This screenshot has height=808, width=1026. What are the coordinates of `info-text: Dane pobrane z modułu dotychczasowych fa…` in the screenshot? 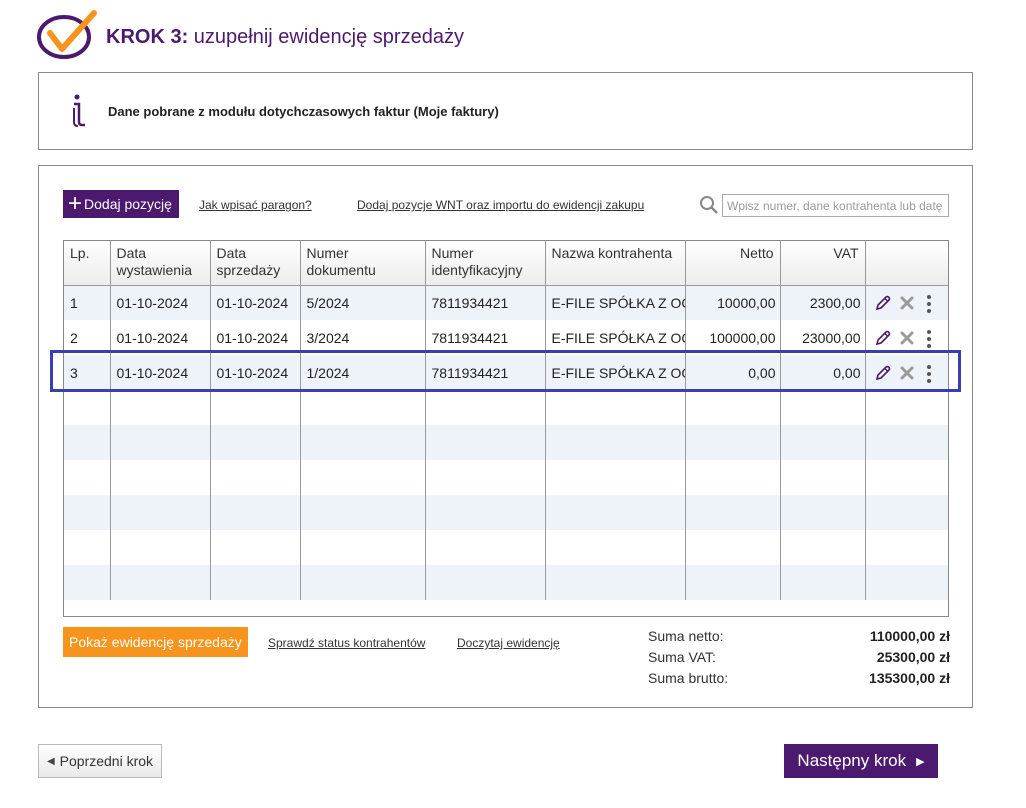 It's located at (303, 111).